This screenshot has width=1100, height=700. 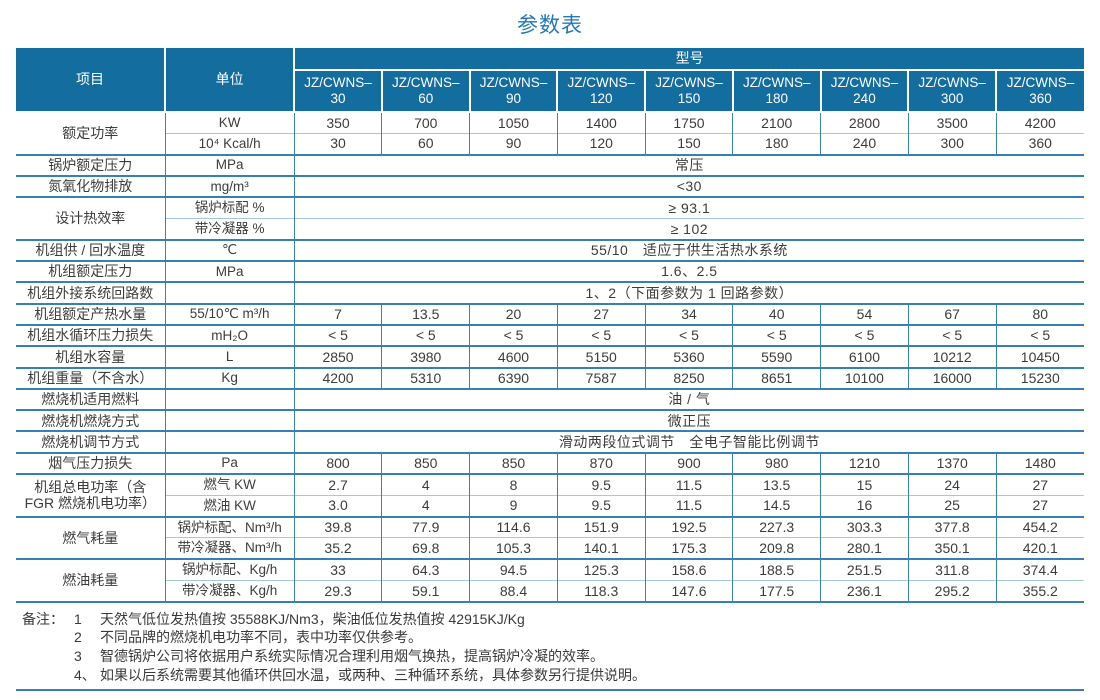 I want to click on value-cell: 120, so click(x=601, y=143).